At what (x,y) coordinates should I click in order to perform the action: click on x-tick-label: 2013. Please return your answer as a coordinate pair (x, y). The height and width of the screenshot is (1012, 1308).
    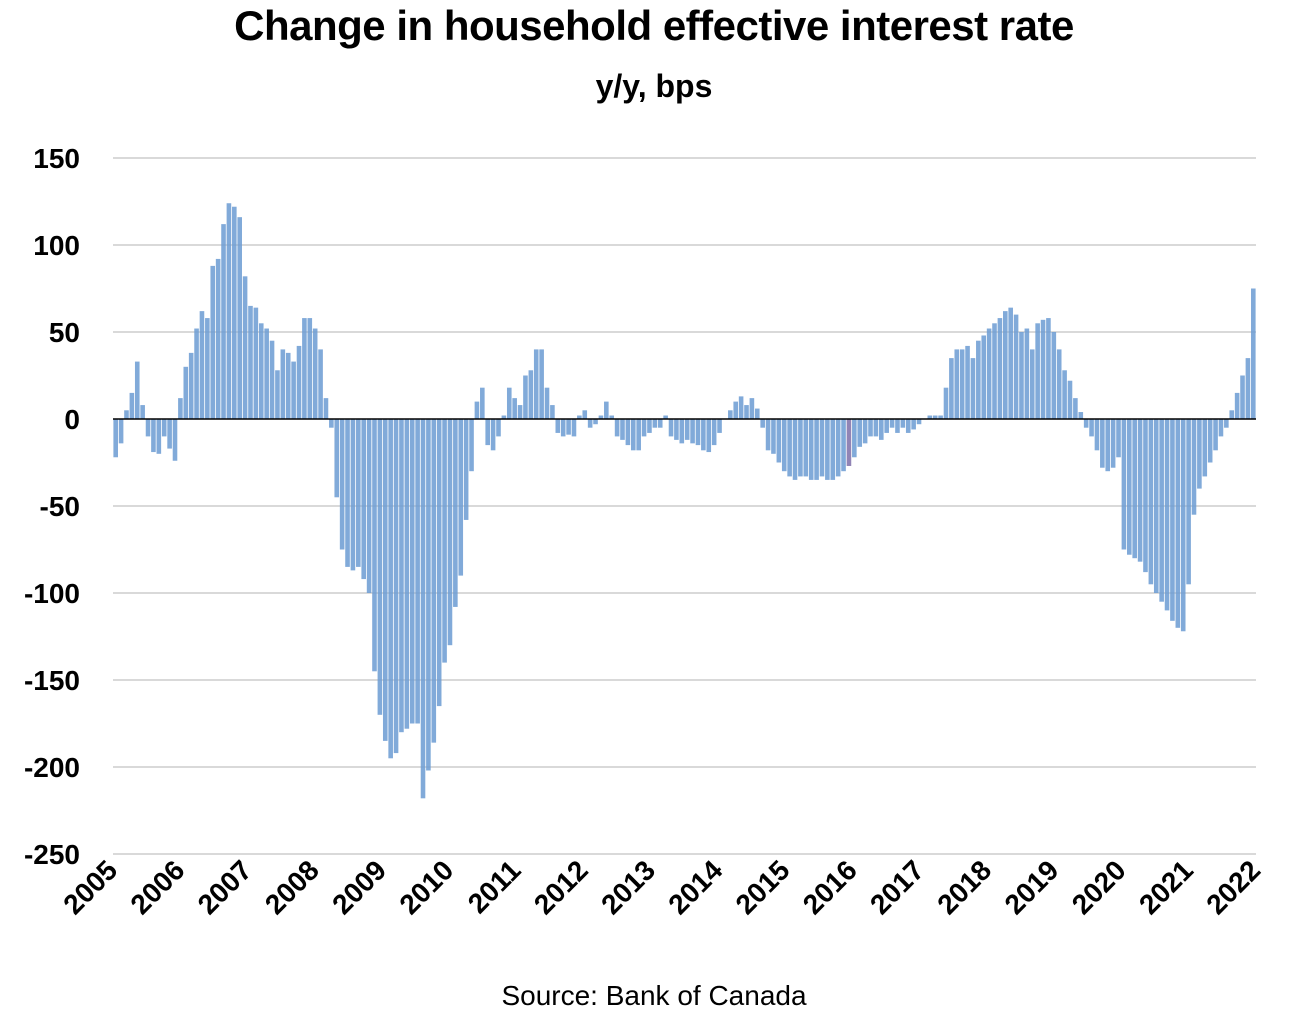
    Looking at the image, I should click on (628, 887).